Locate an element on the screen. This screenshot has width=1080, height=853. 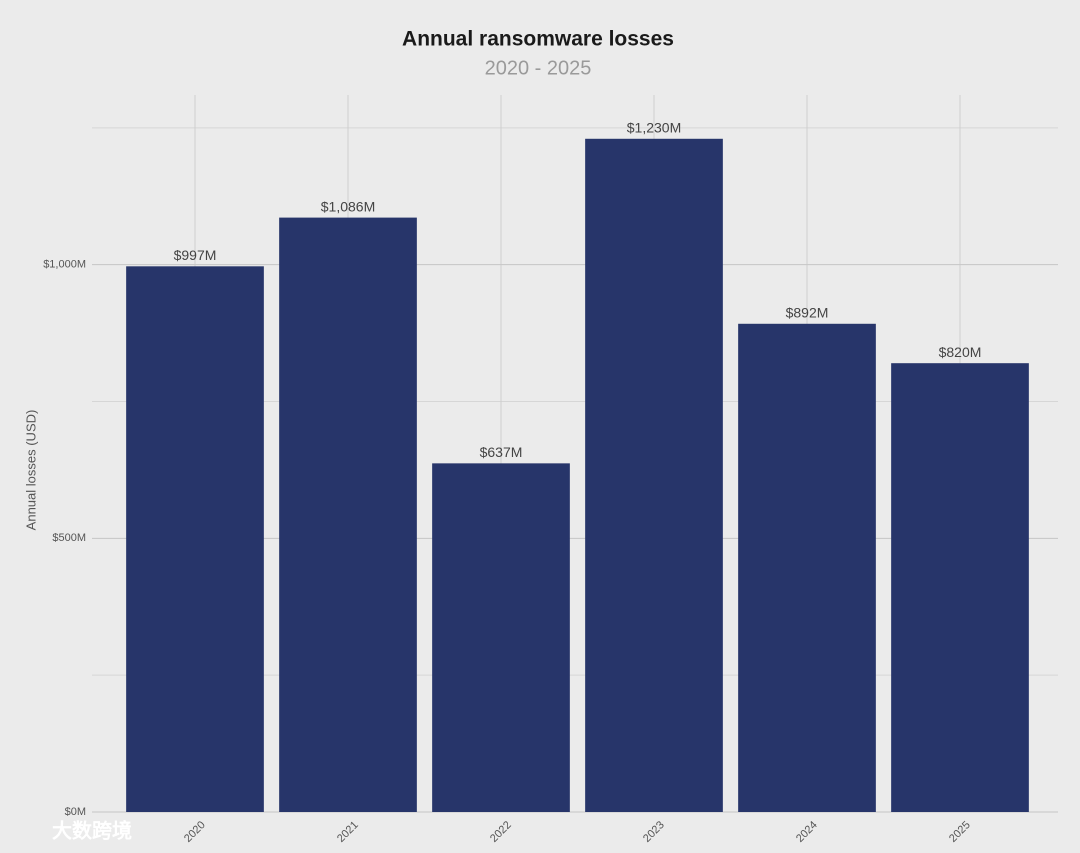
value-label: $820M is located at coordinates (960, 352).